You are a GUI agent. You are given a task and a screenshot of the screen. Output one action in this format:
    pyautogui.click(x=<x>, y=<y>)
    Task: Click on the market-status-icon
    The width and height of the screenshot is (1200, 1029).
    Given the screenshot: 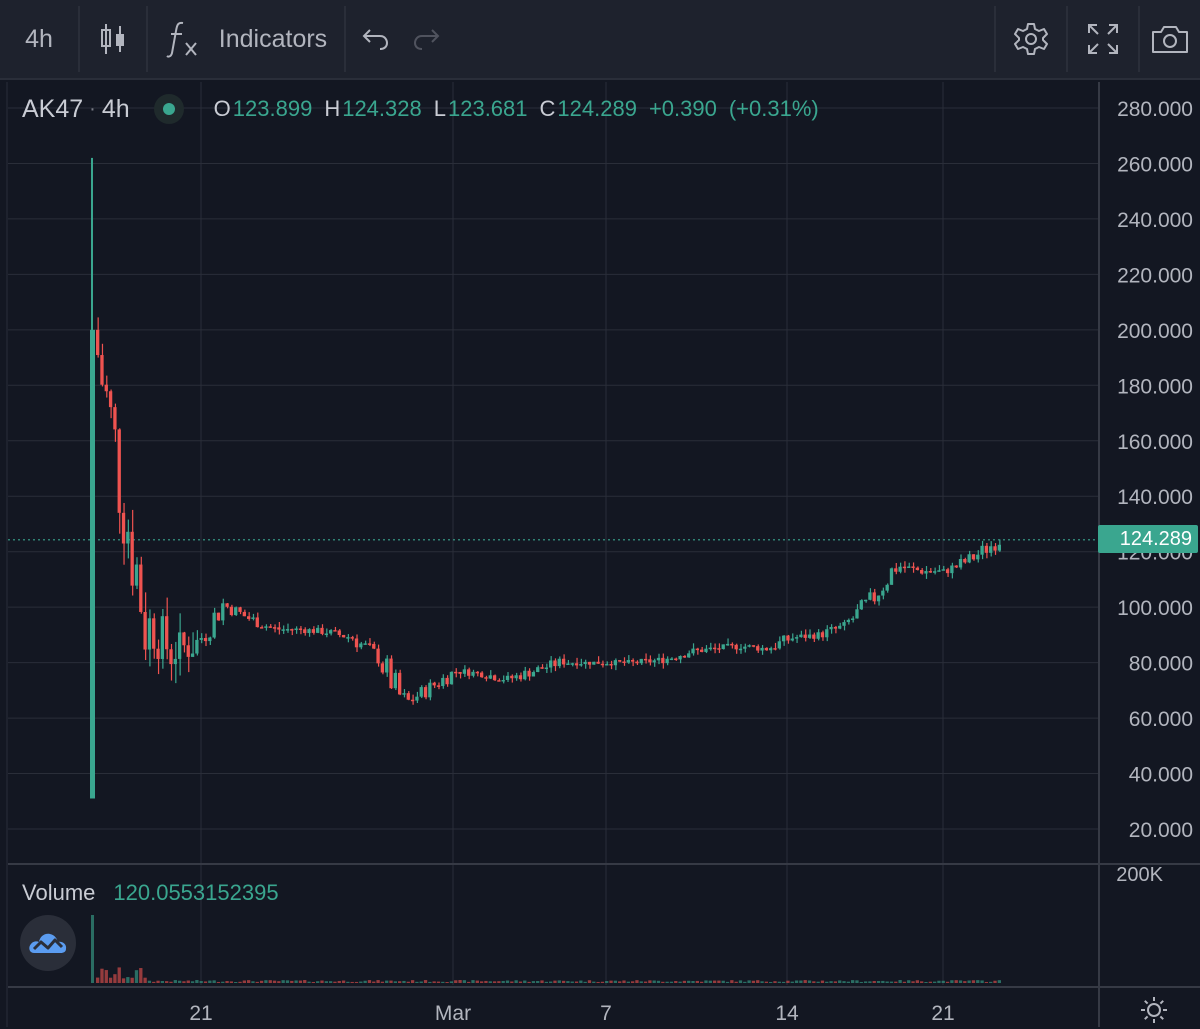 What is the action you would take?
    pyautogui.click(x=168, y=109)
    